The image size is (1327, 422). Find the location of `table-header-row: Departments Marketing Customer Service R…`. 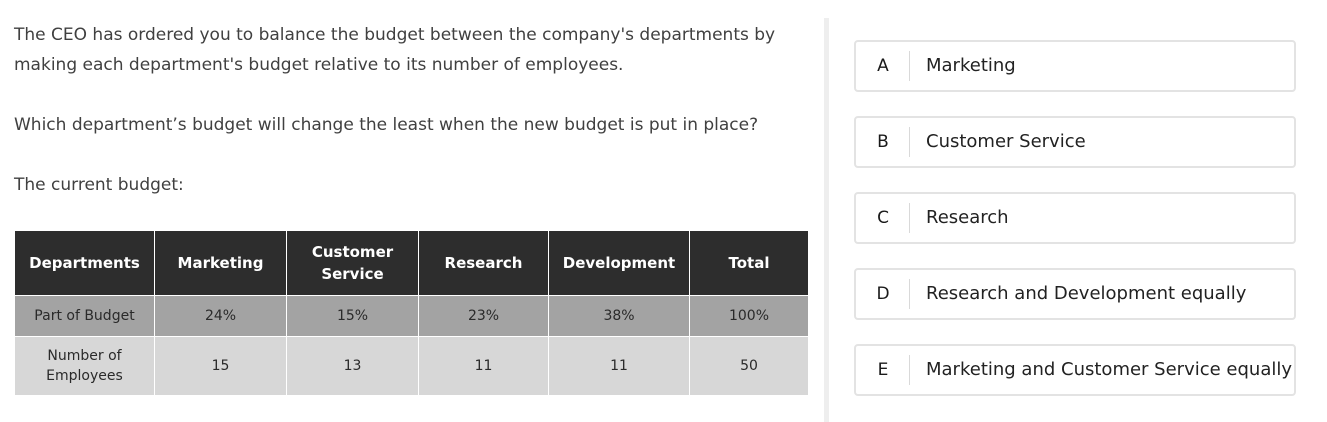

table-header-row: Departments Marketing Customer Service R… is located at coordinates (411, 263).